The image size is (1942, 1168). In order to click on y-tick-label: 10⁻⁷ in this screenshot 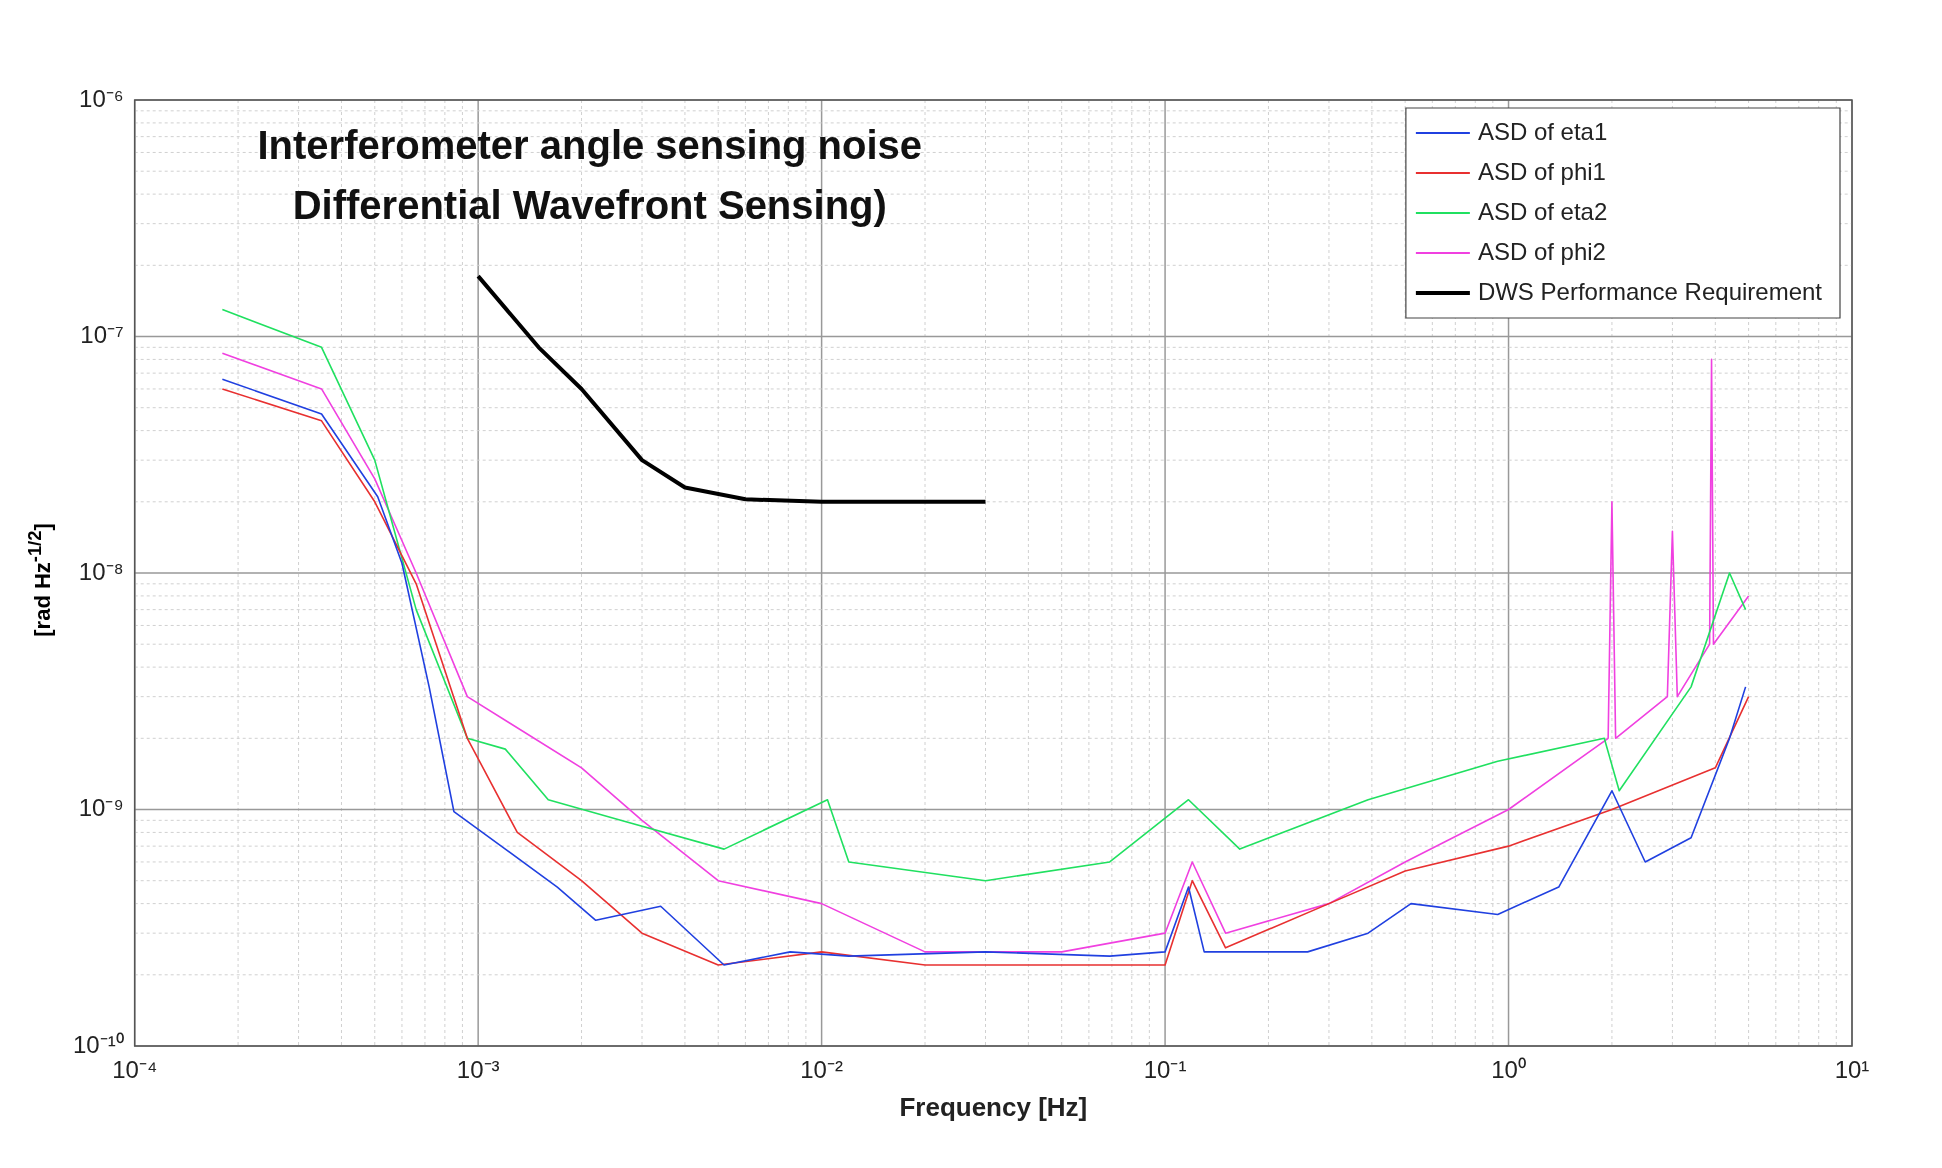, I will do `click(102, 335)`.